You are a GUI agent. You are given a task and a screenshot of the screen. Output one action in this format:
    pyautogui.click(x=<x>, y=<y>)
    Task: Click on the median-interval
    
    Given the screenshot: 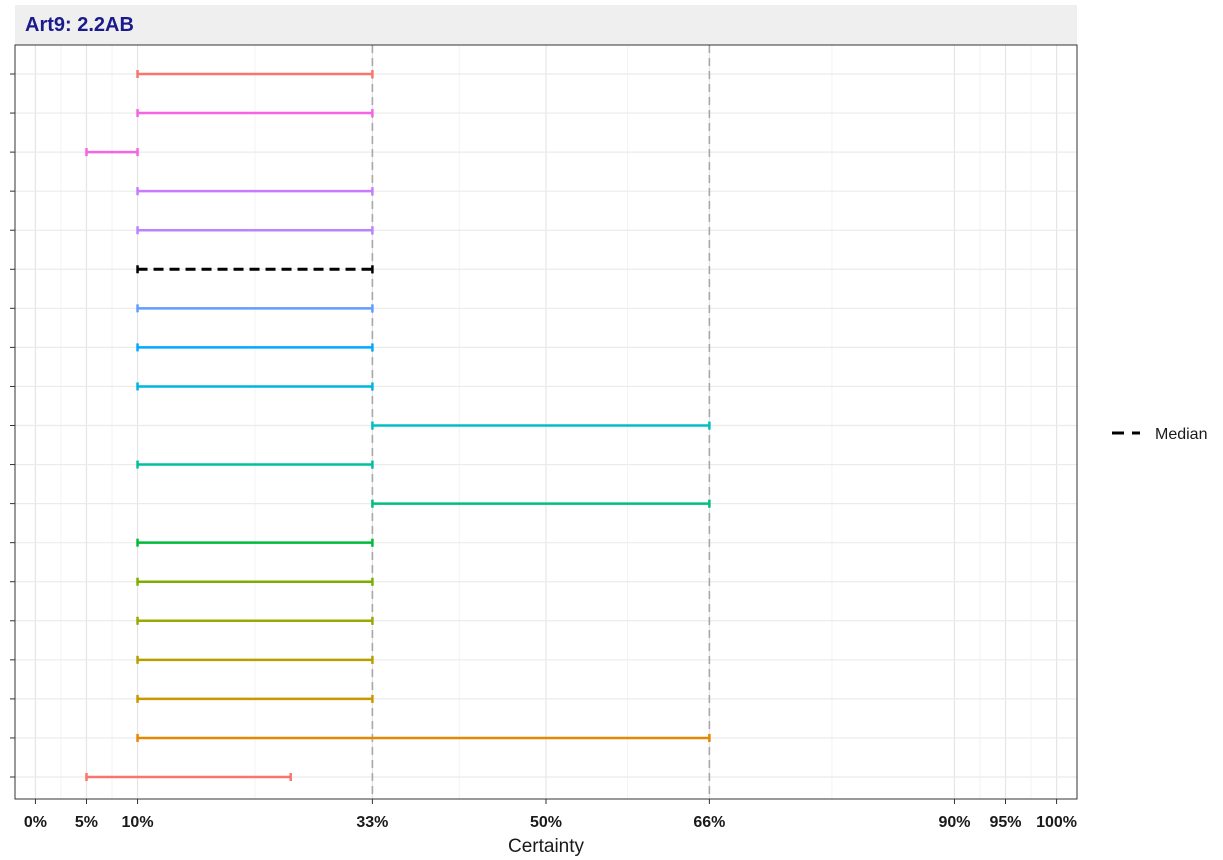 What is the action you would take?
    pyautogui.click(x=255, y=269)
    